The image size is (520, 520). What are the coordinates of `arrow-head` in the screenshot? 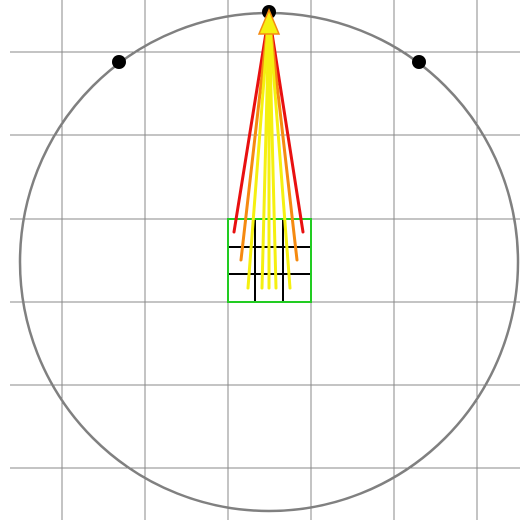 It's located at (269, 21).